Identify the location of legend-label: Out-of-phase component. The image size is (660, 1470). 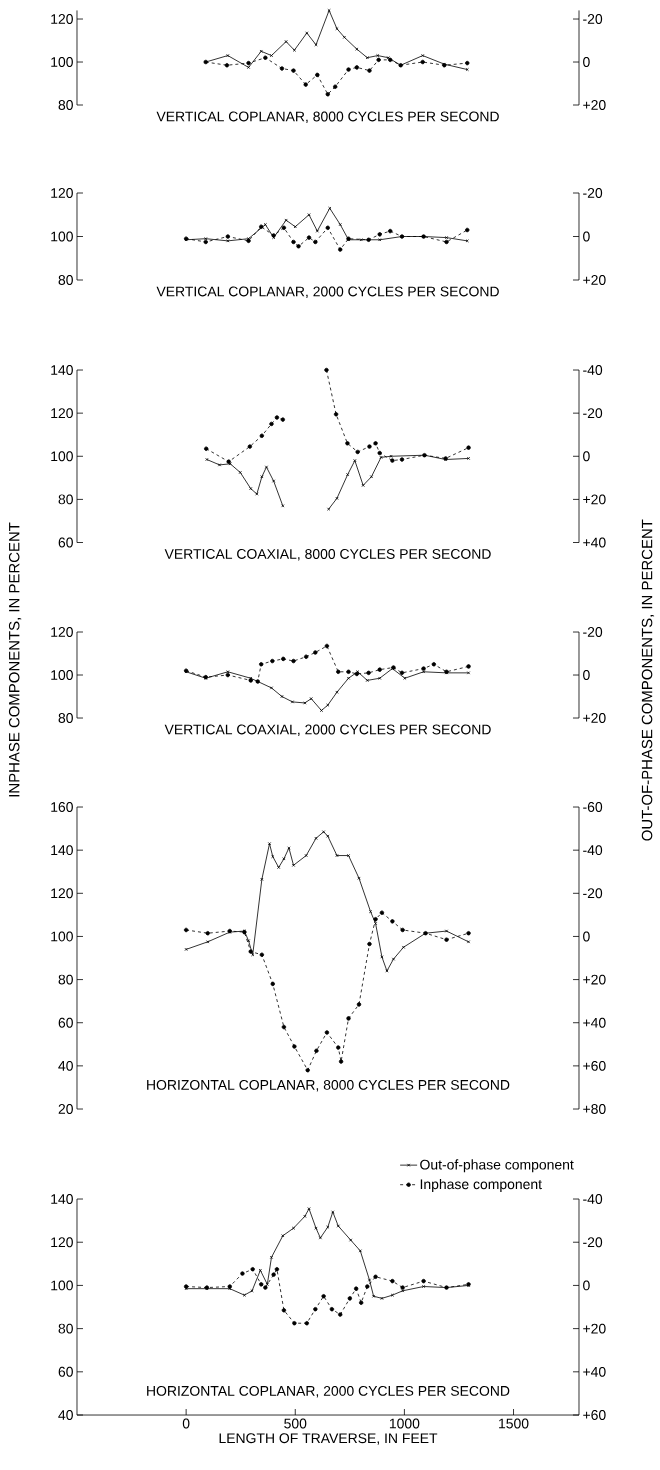
(497, 1166).